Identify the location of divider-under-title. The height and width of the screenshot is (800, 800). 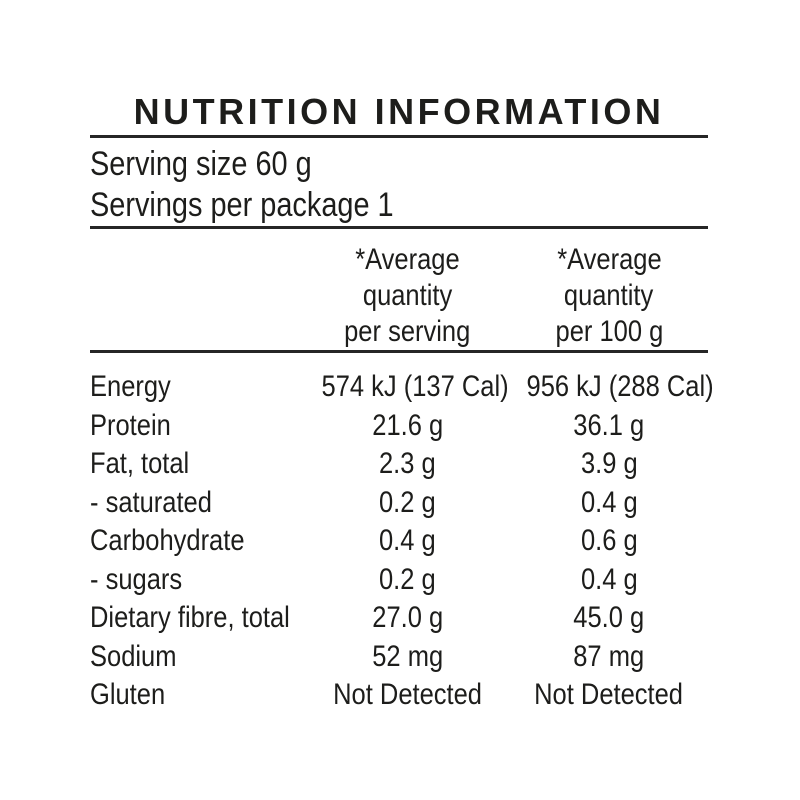
(399, 136).